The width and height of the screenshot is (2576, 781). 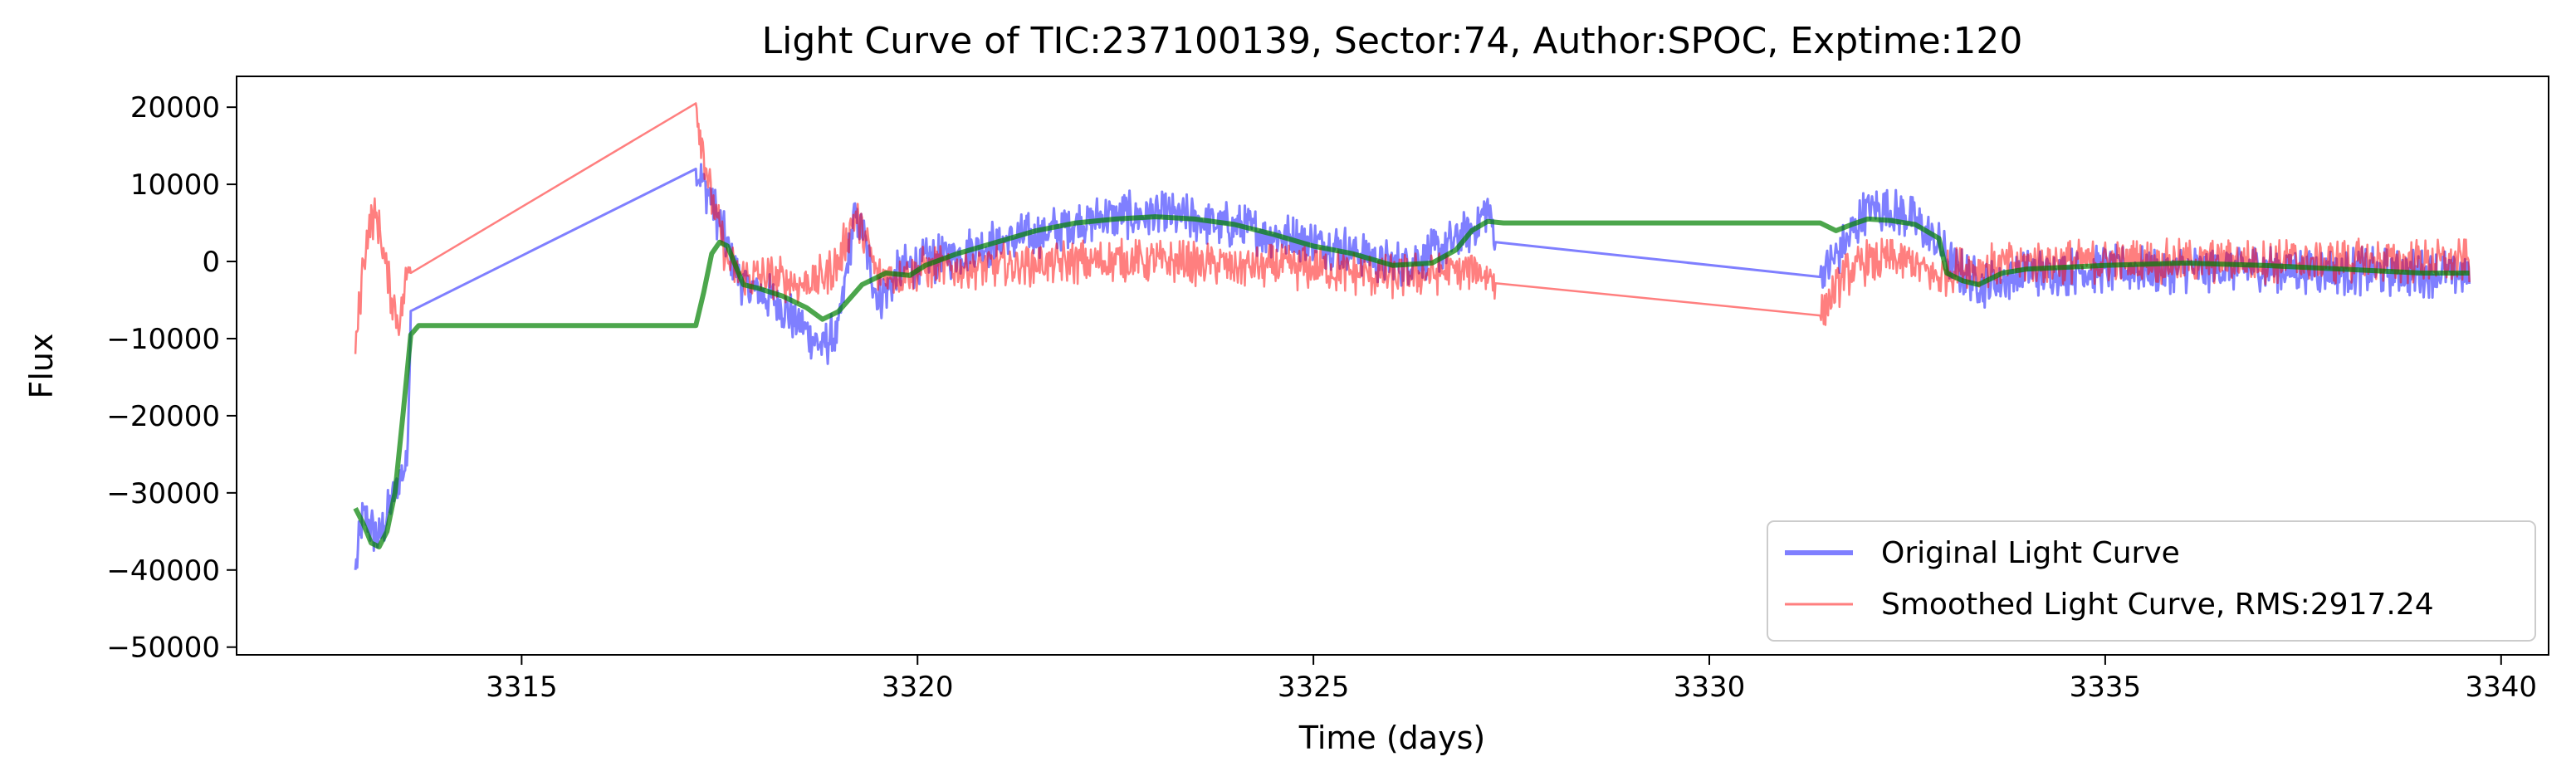 What do you see at coordinates (2502, 687) in the screenshot?
I see `x-tick-label: 3340` at bounding box center [2502, 687].